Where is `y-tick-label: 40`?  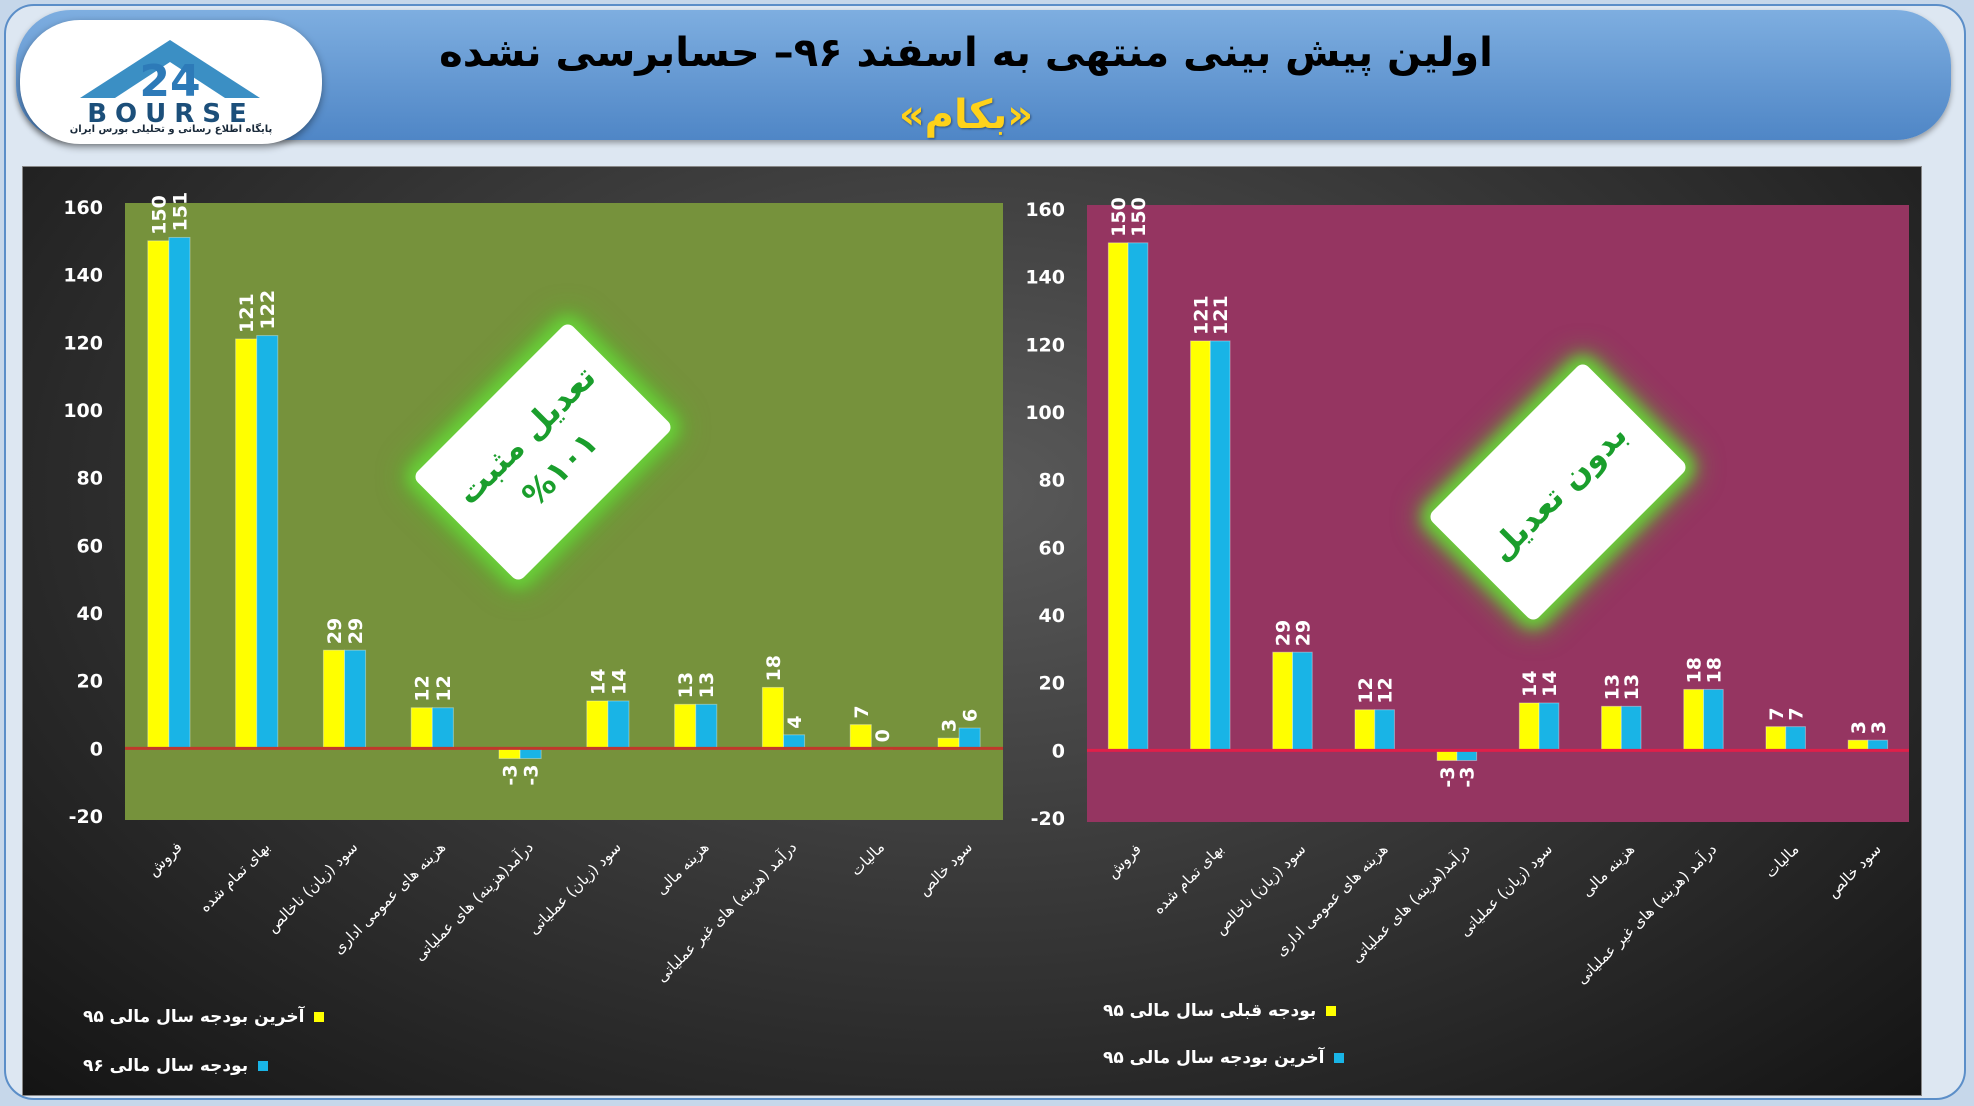 y-tick-label: 40 is located at coordinates (90, 614).